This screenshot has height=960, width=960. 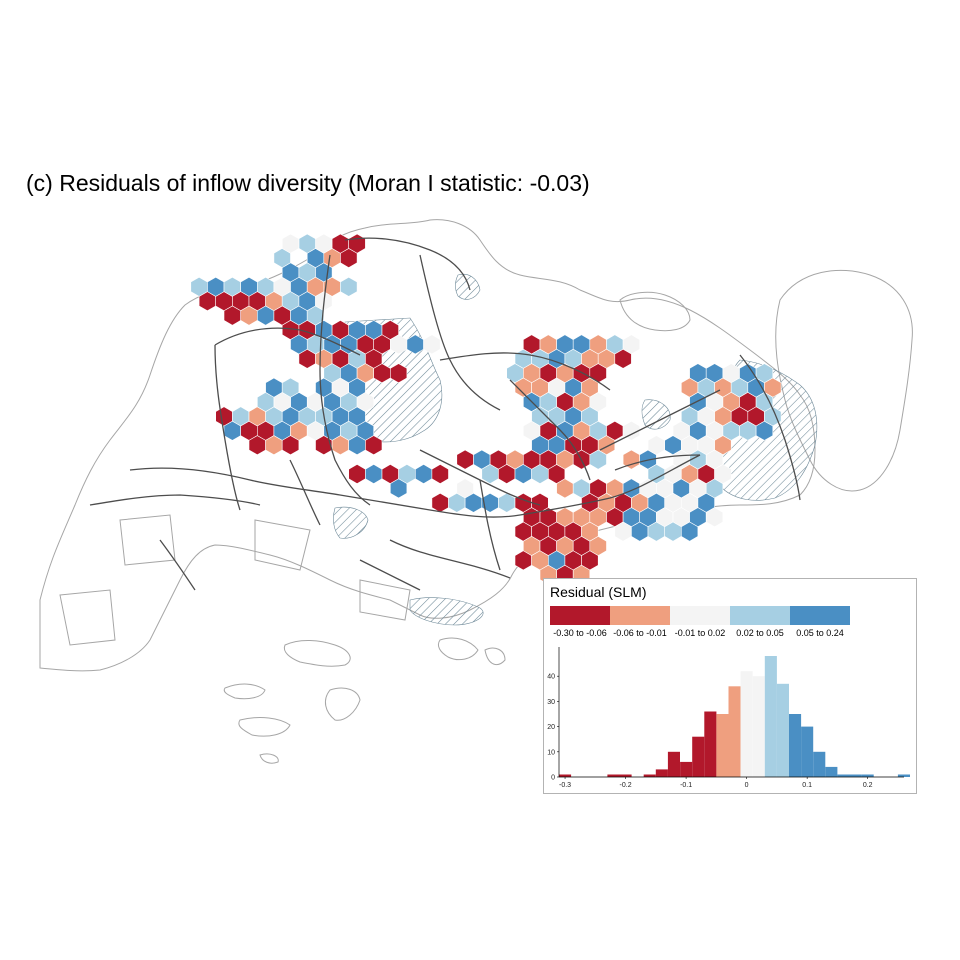 I want to click on legend-label-1: -0.30 to -0.06, so click(x=580, y=633).